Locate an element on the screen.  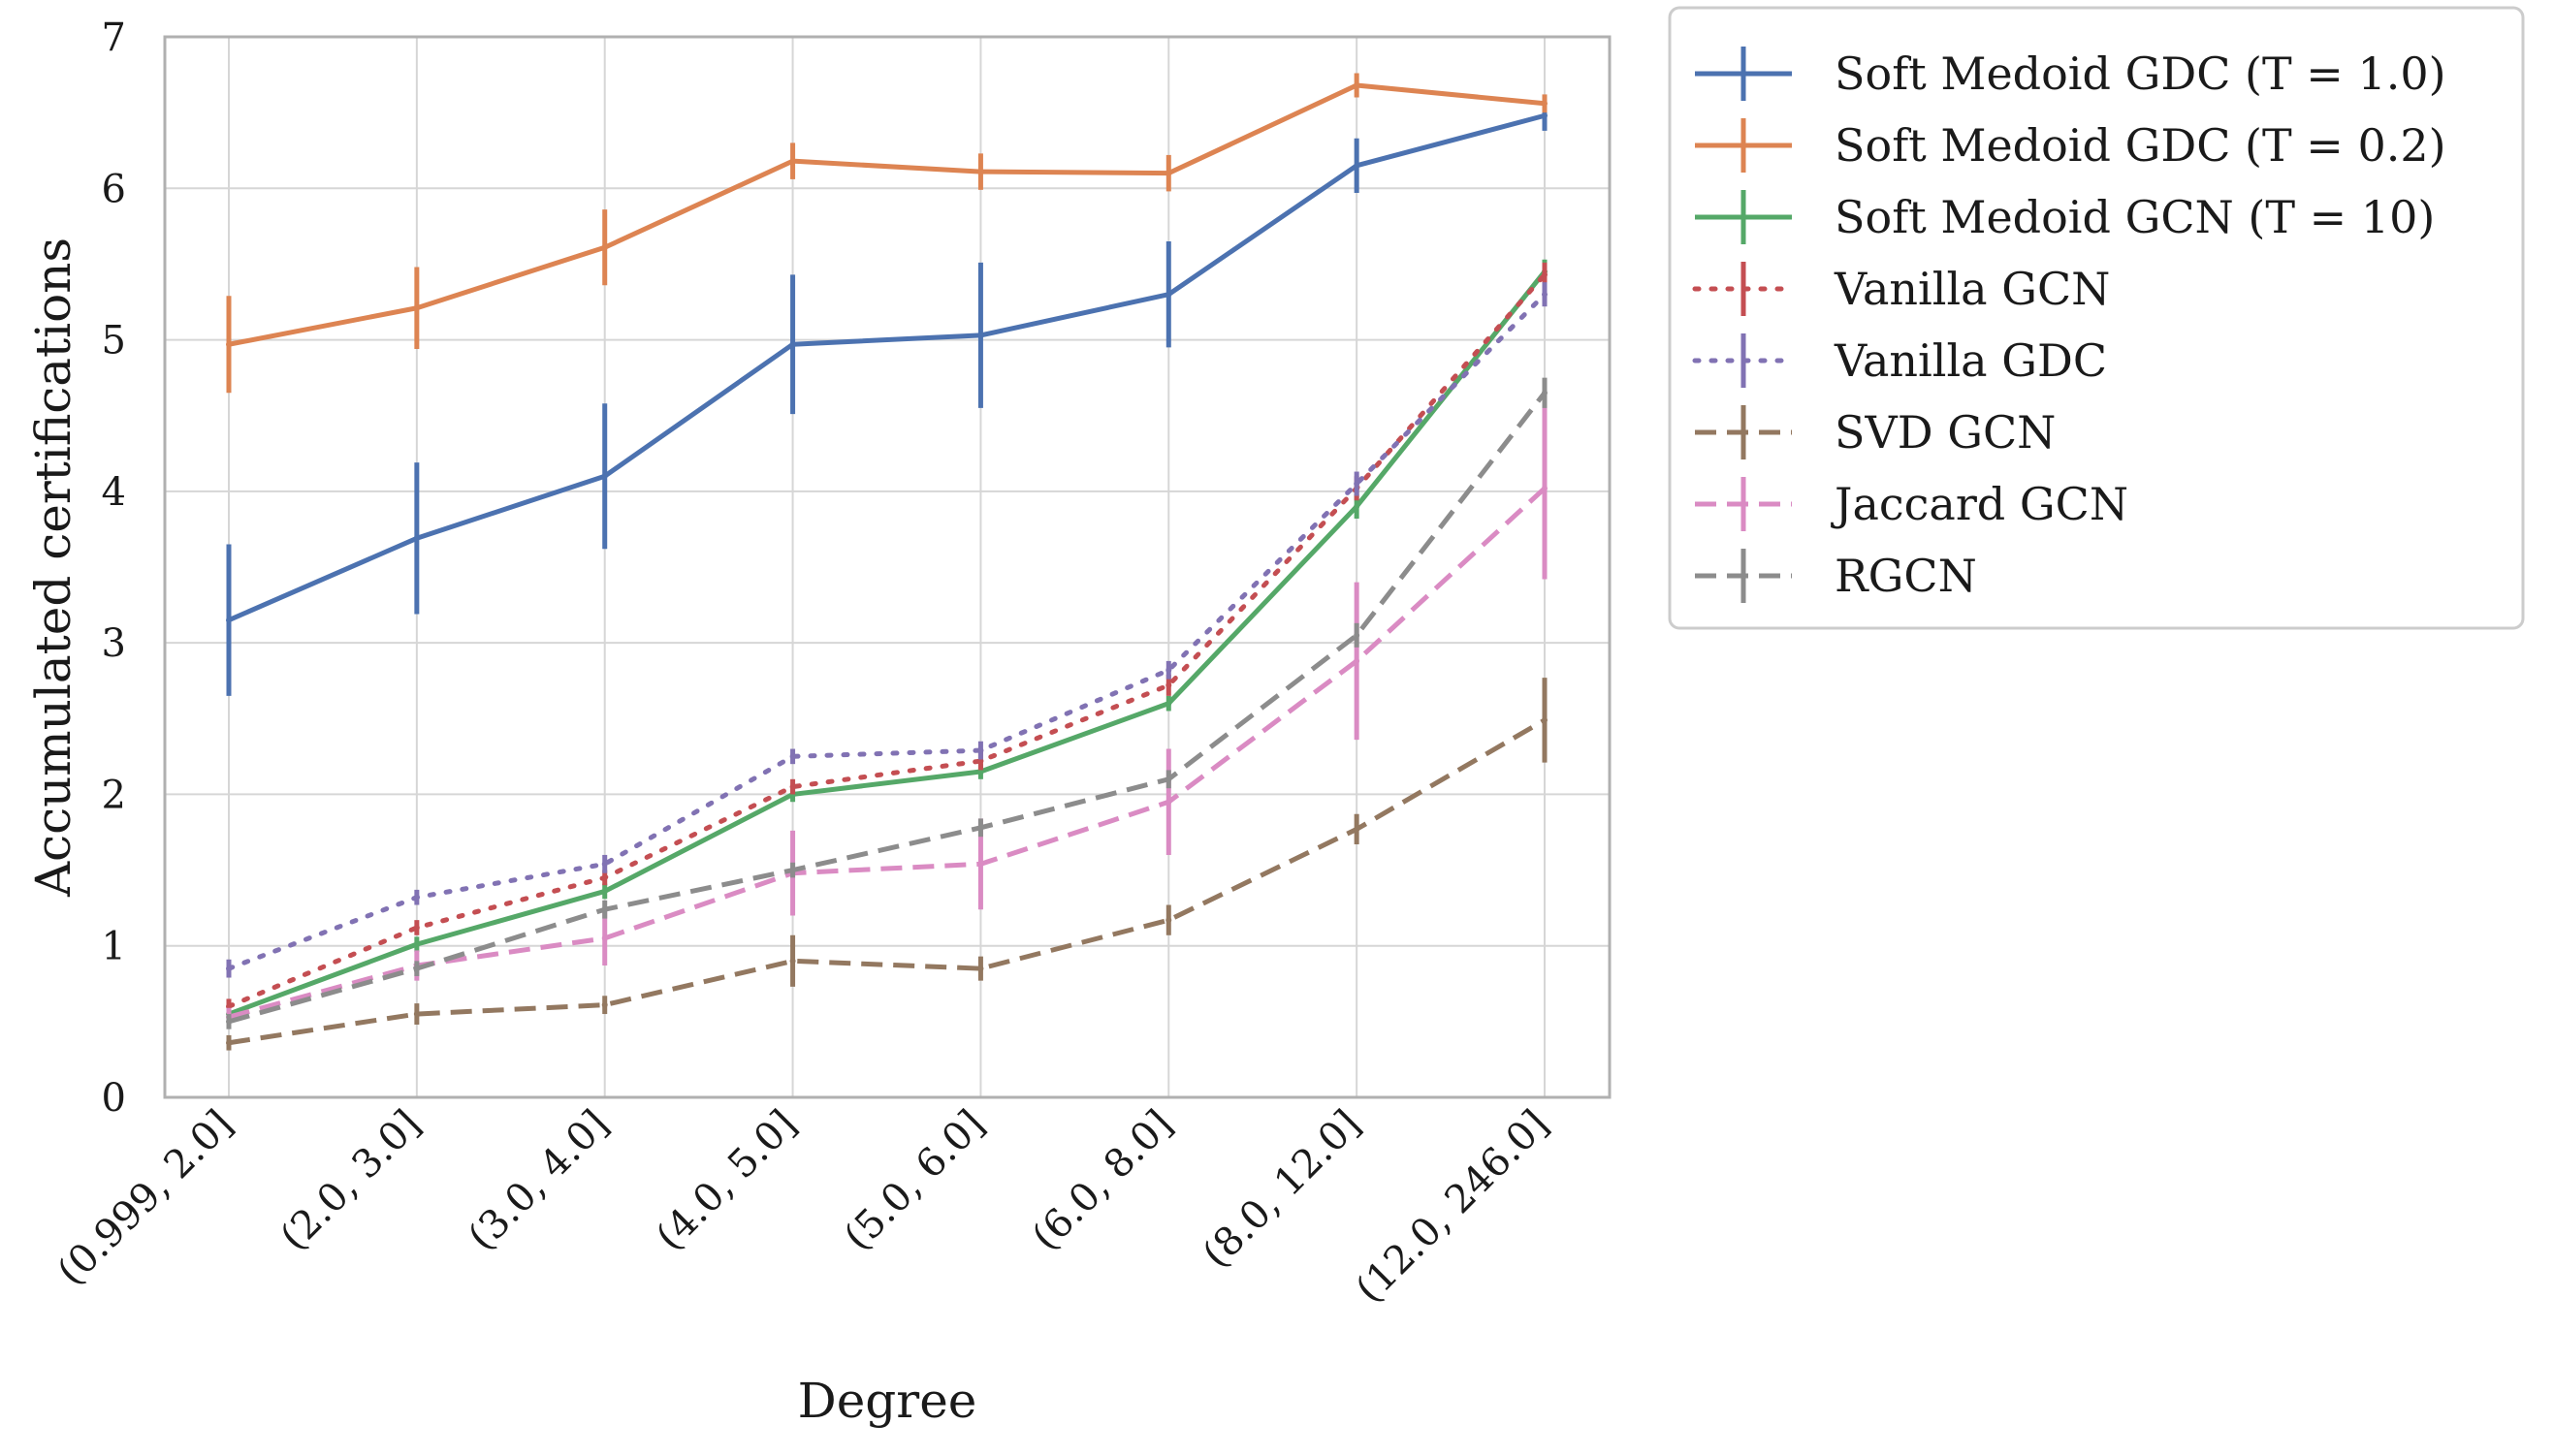
legend-label: Jaccard GCN is located at coordinates (1979, 504).